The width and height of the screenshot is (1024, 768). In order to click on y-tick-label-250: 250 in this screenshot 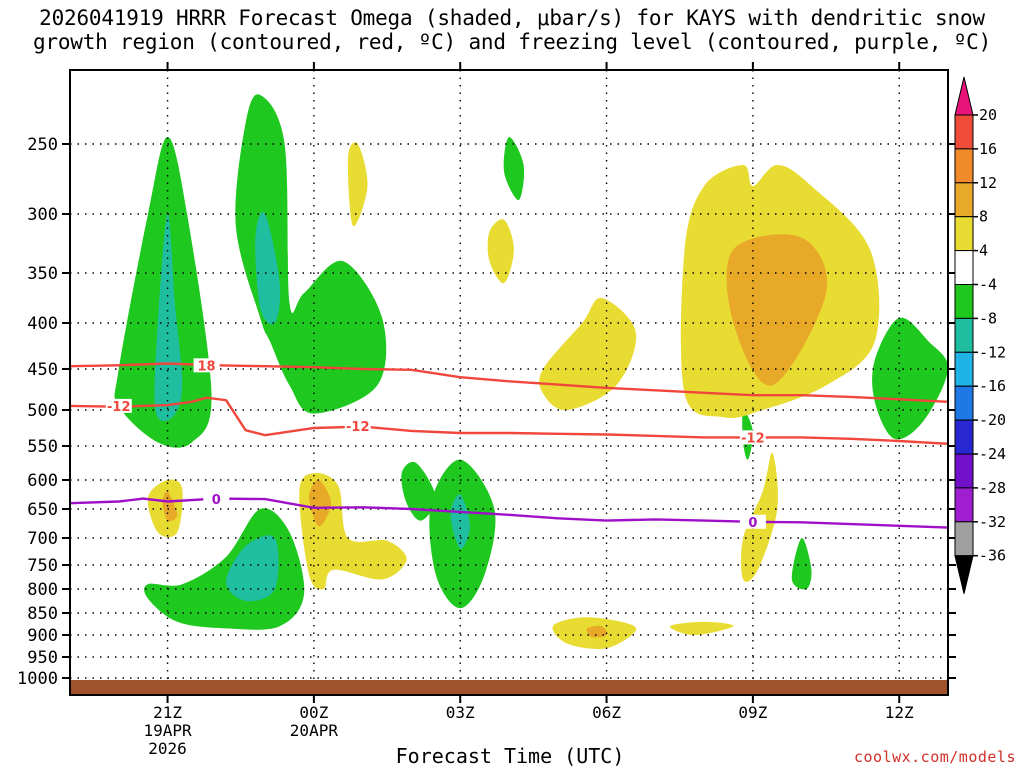, I will do `click(42, 145)`.